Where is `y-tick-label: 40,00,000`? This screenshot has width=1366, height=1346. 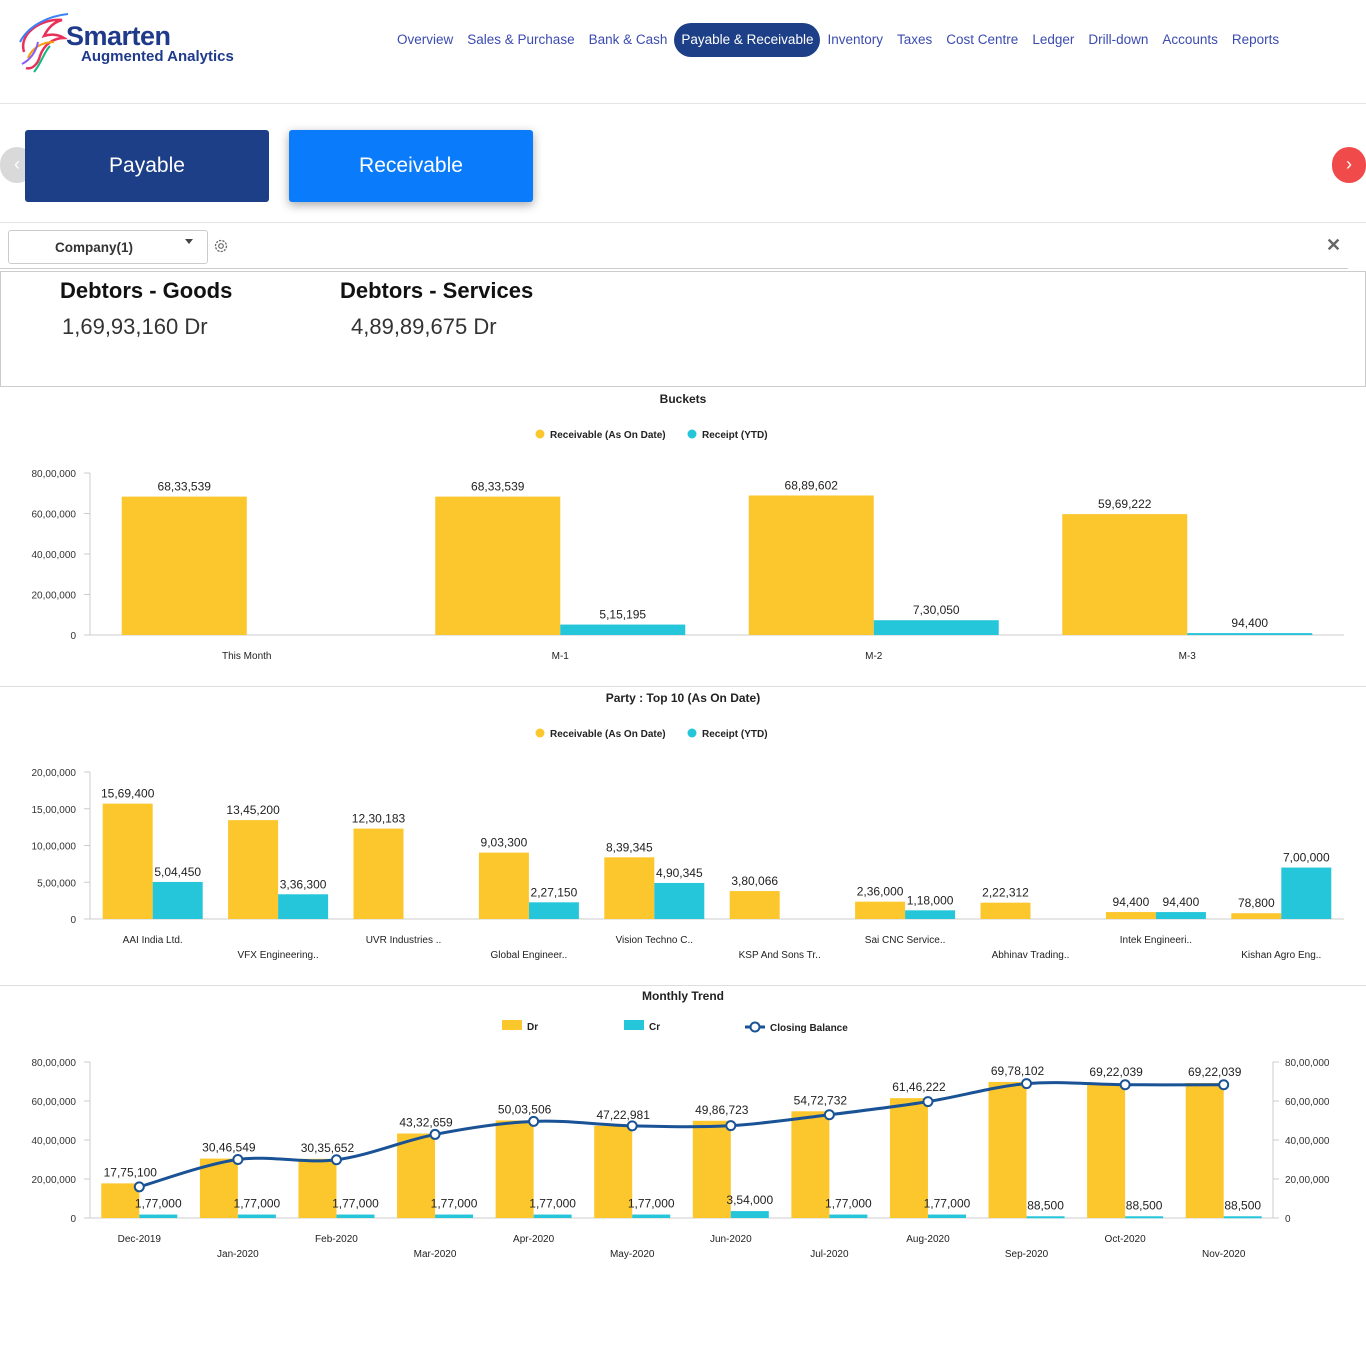
y-tick-label: 40,00,000 is located at coordinates (54, 1141).